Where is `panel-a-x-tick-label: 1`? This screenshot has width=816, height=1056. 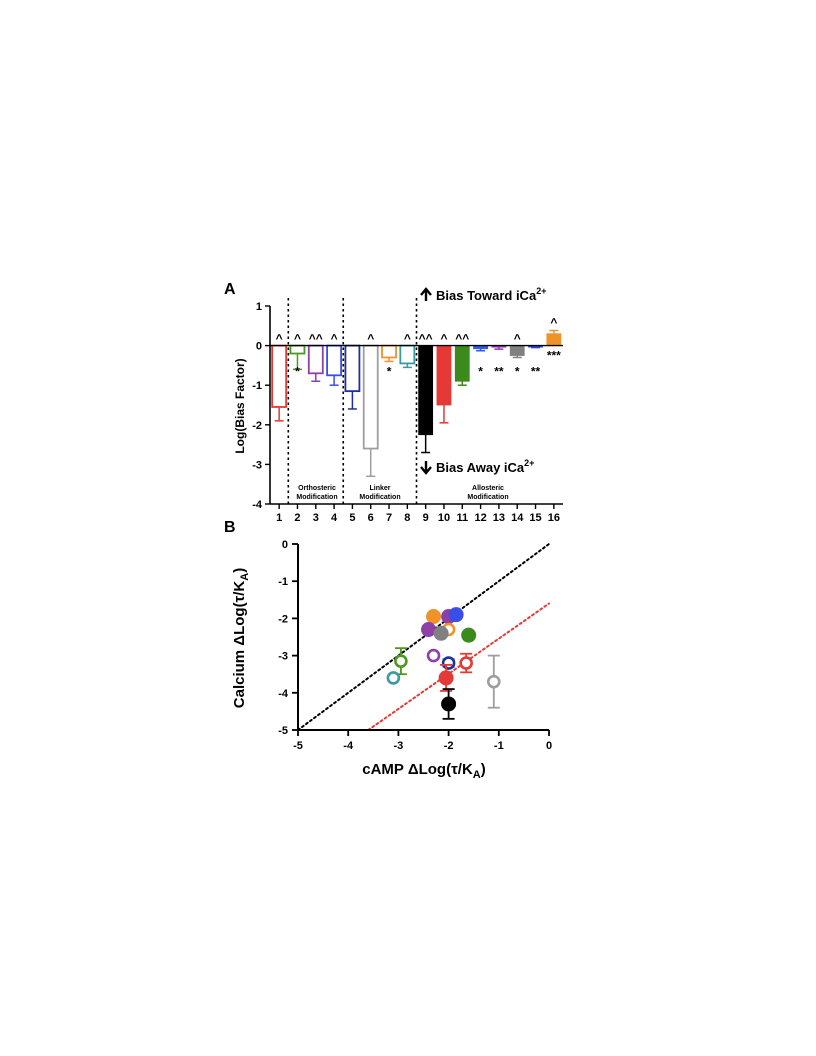
panel-a-x-tick-label: 1 is located at coordinates (279, 518).